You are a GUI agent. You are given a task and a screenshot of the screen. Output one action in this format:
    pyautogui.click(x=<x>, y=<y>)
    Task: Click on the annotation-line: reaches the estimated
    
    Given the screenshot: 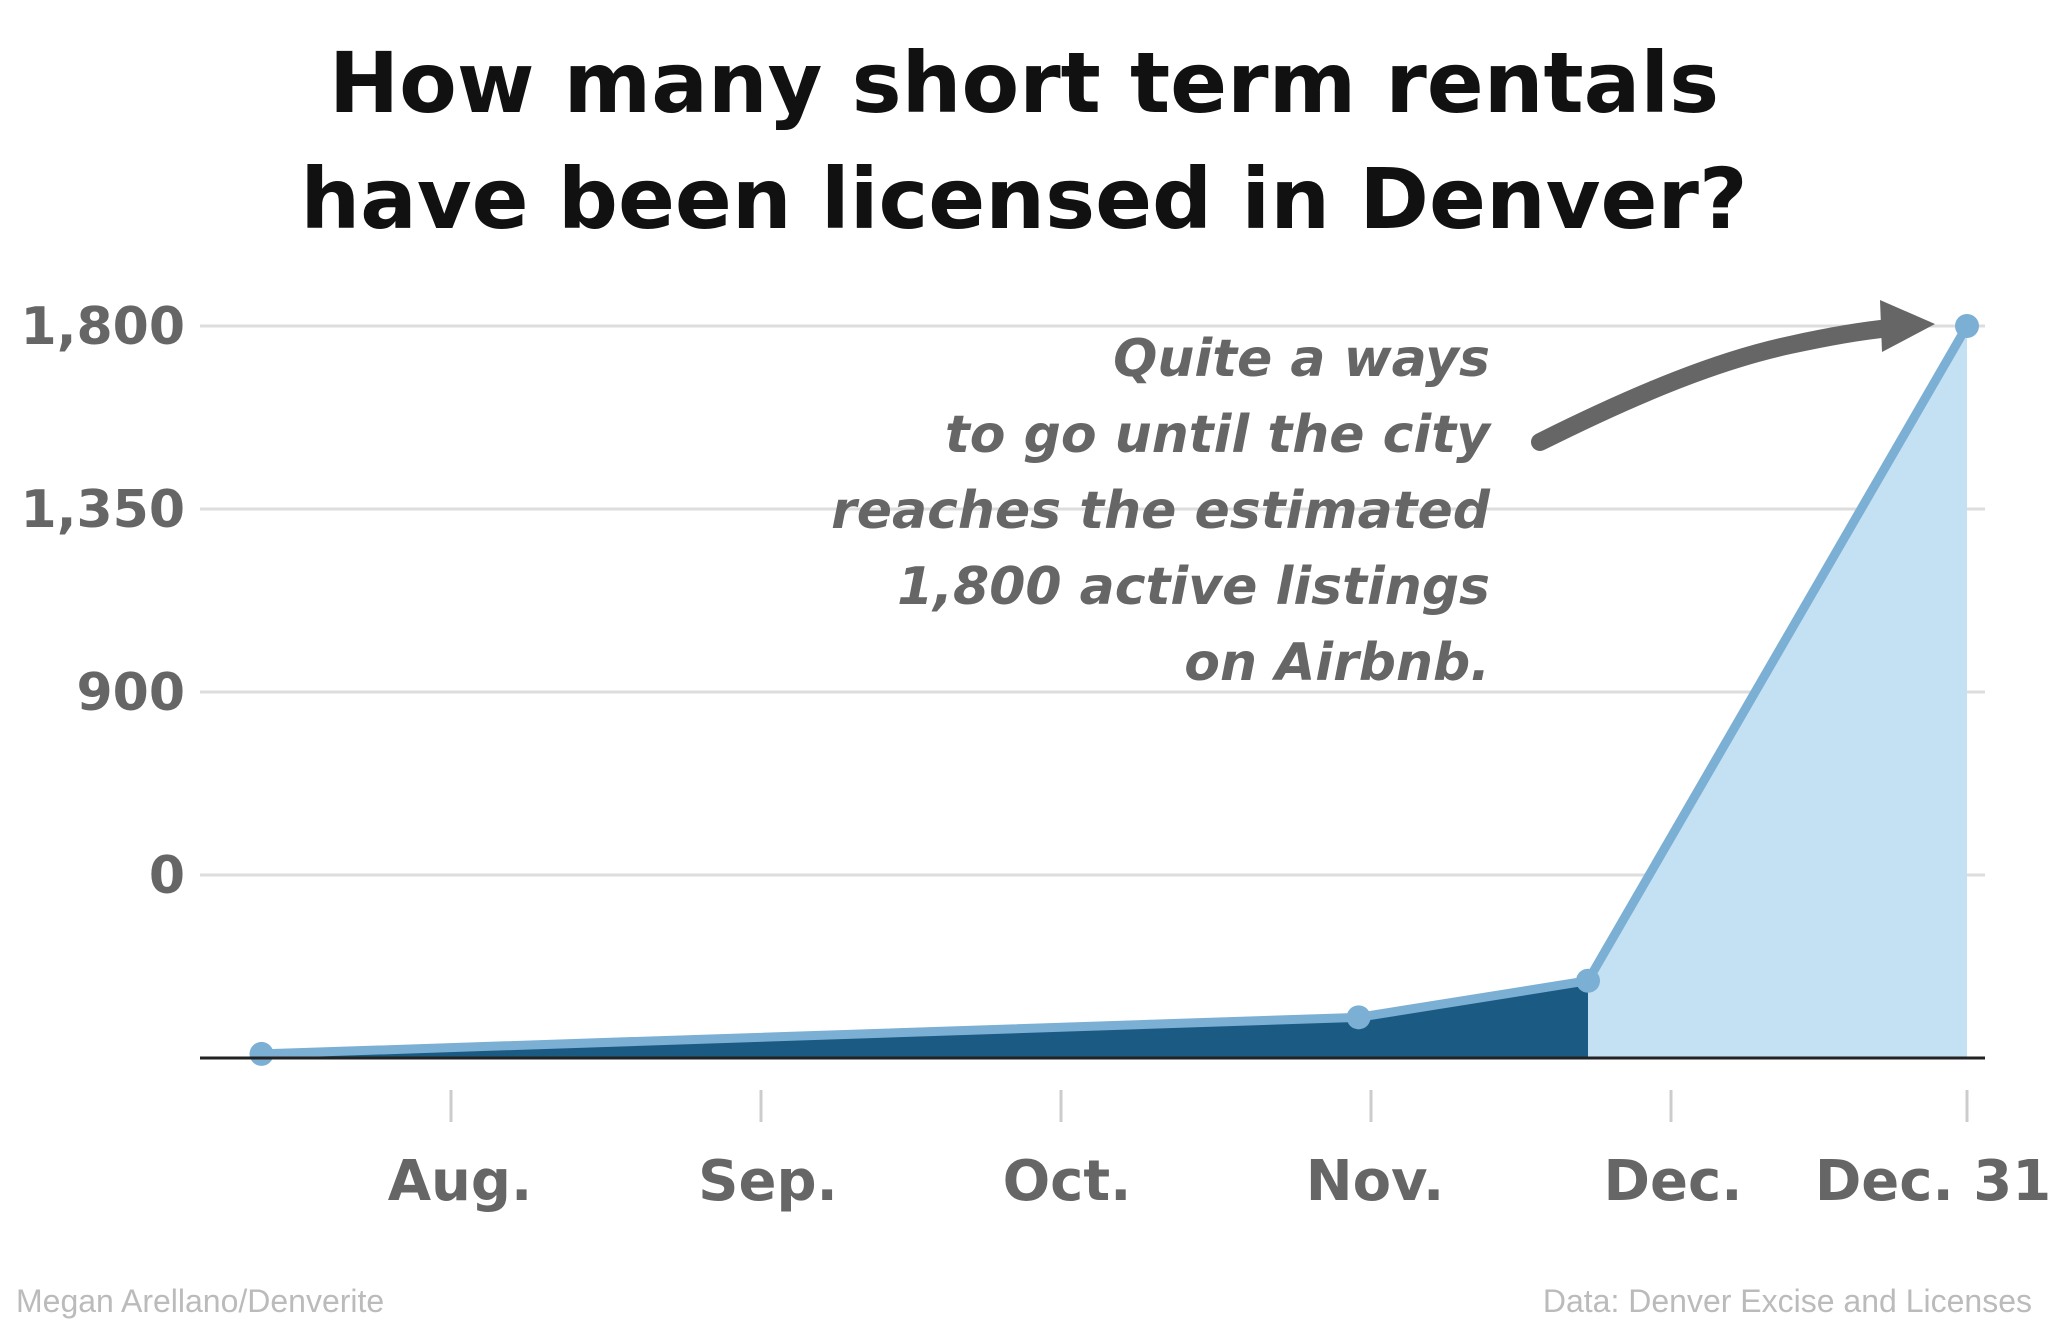 What is the action you would take?
    pyautogui.click(x=1161, y=511)
    